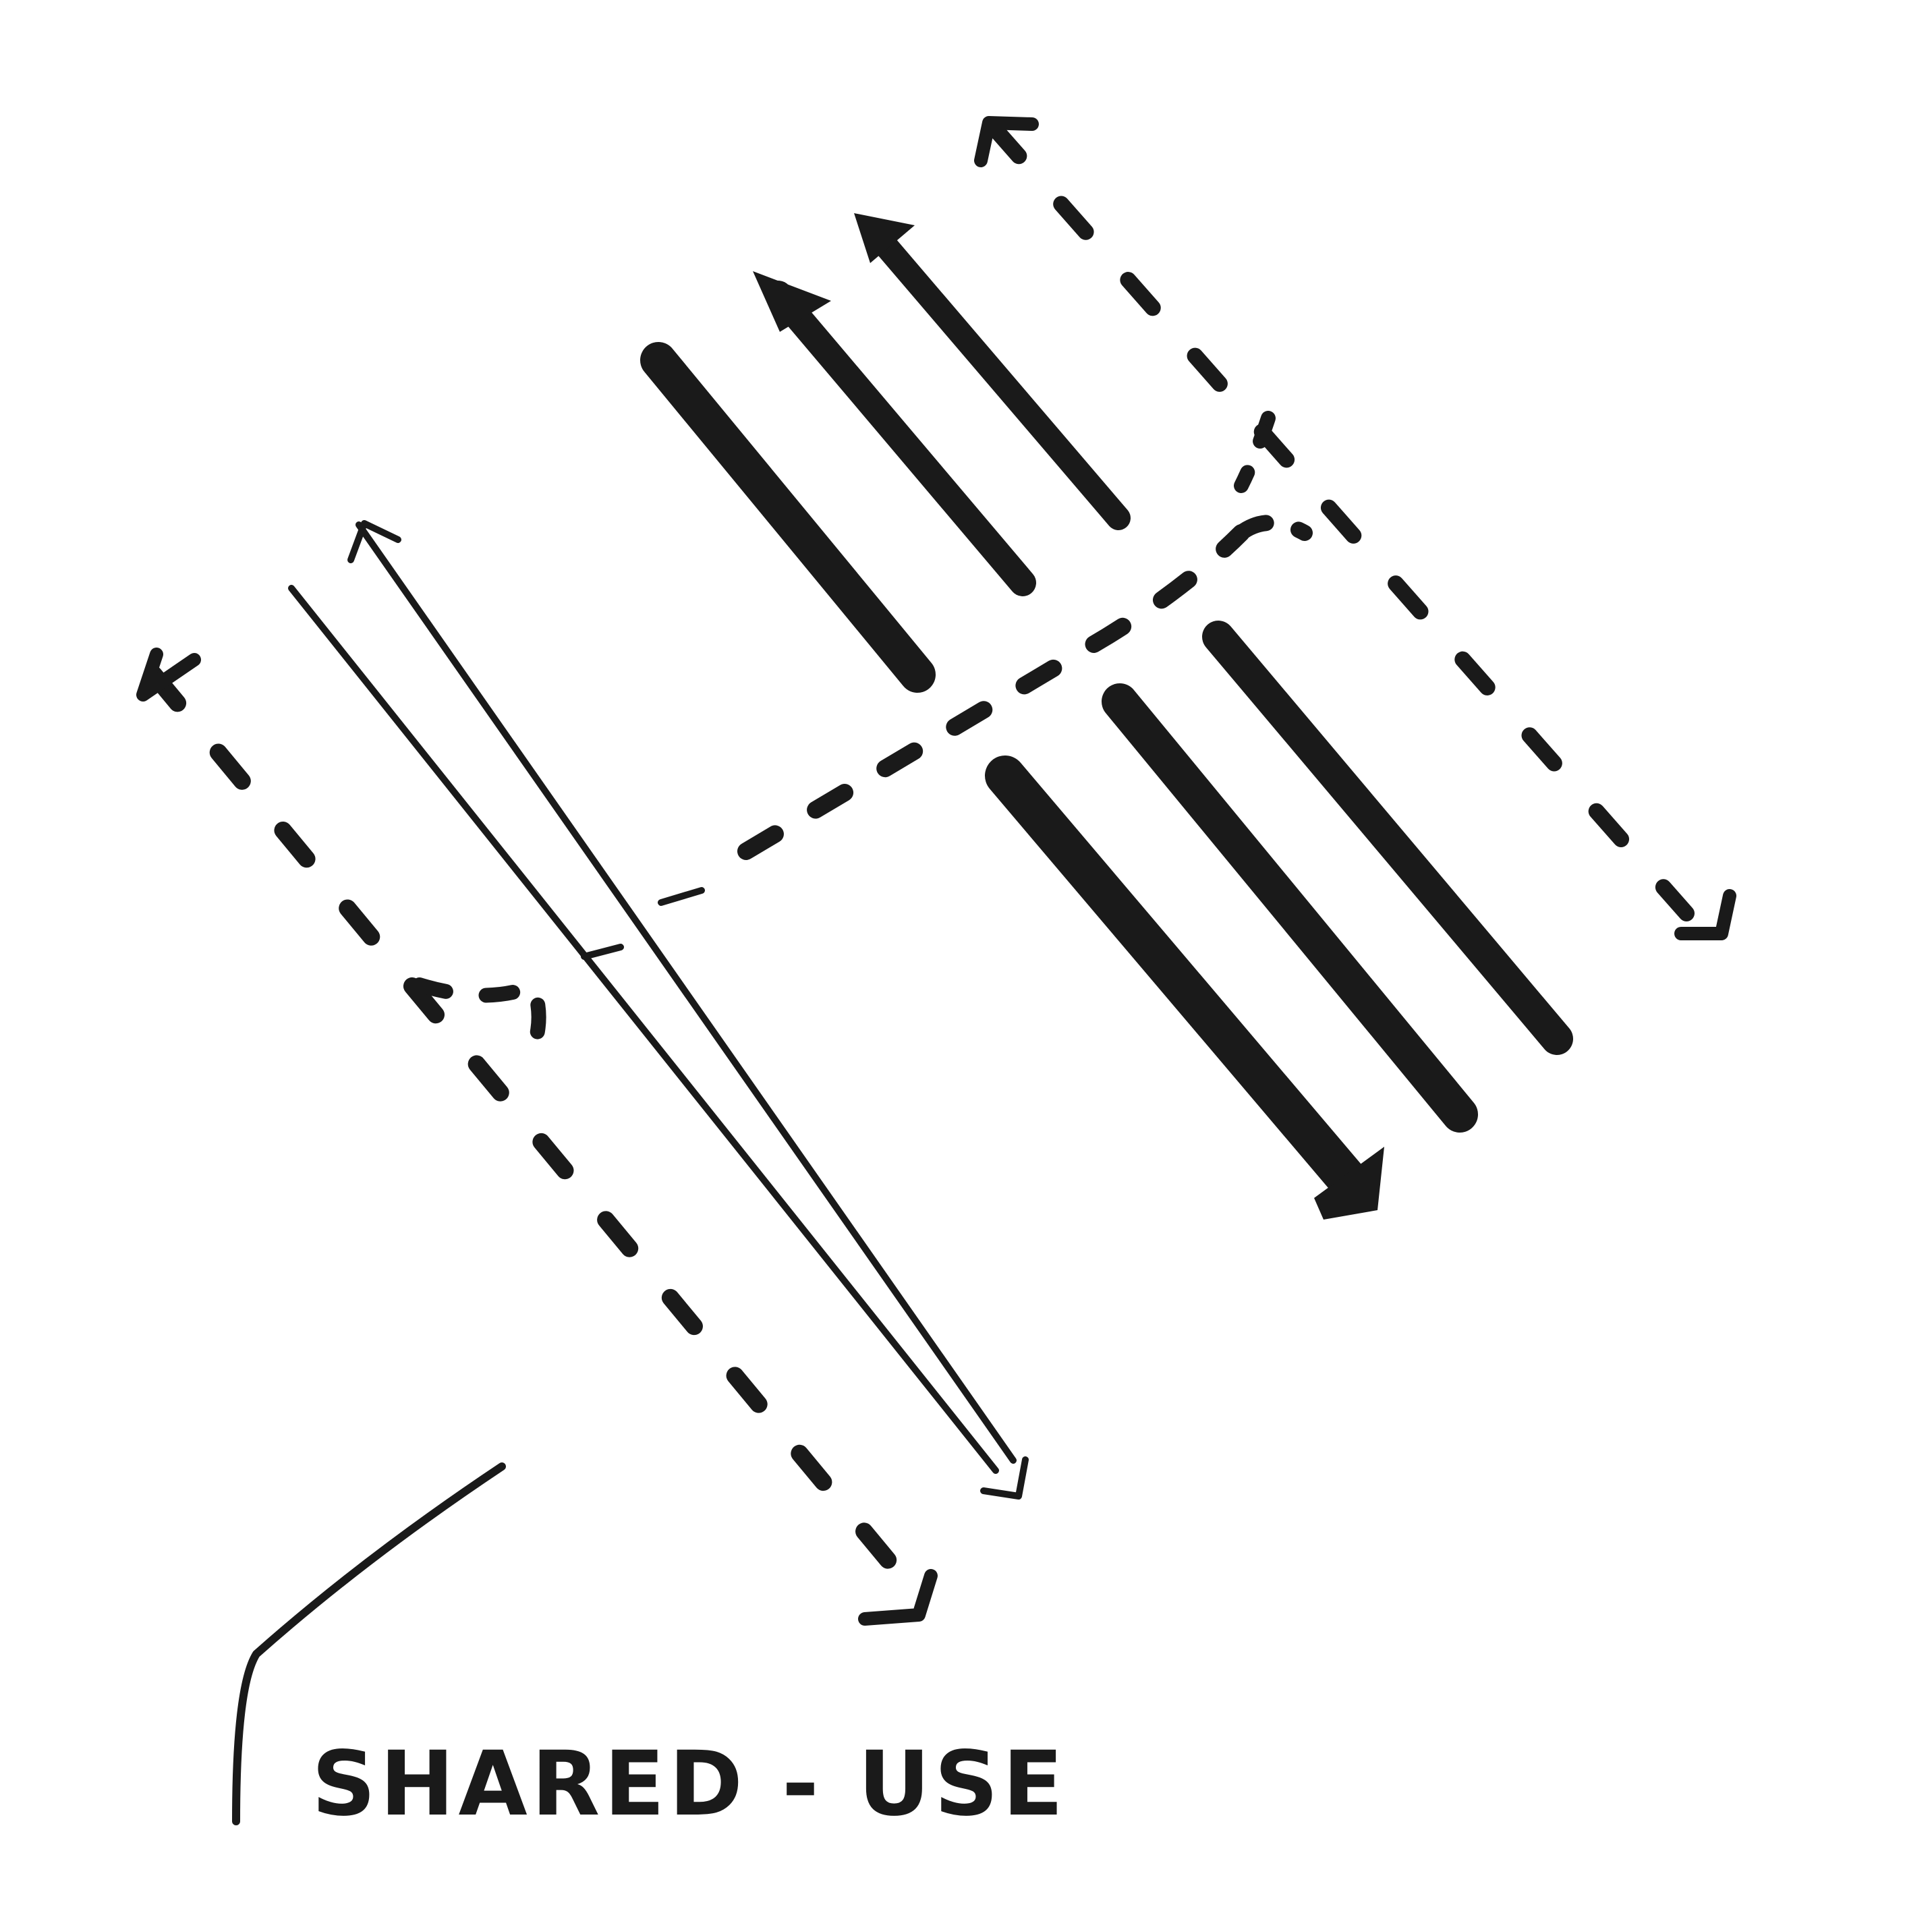 The height and width of the screenshot is (1911, 1932). I want to click on pedestrian-path-left-arrowhead-top, so click(168, 675).